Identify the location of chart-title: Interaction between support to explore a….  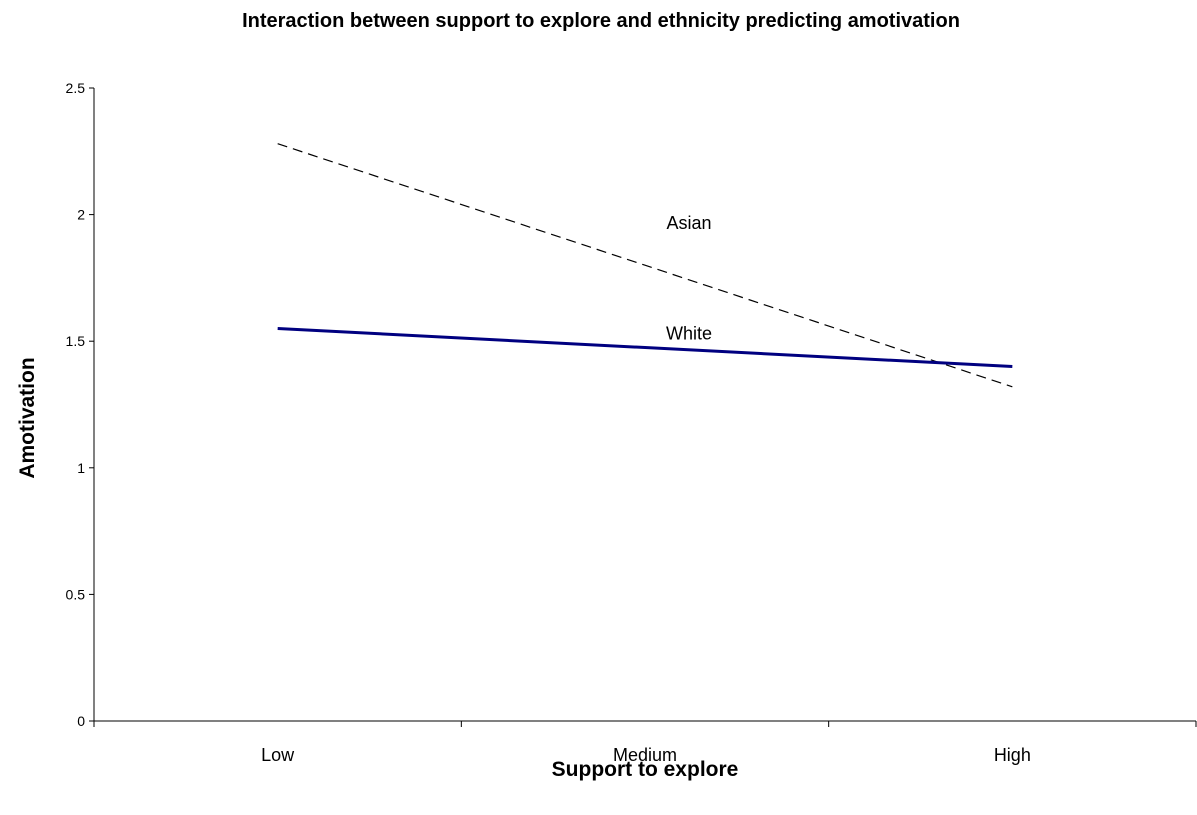
(601, 21).